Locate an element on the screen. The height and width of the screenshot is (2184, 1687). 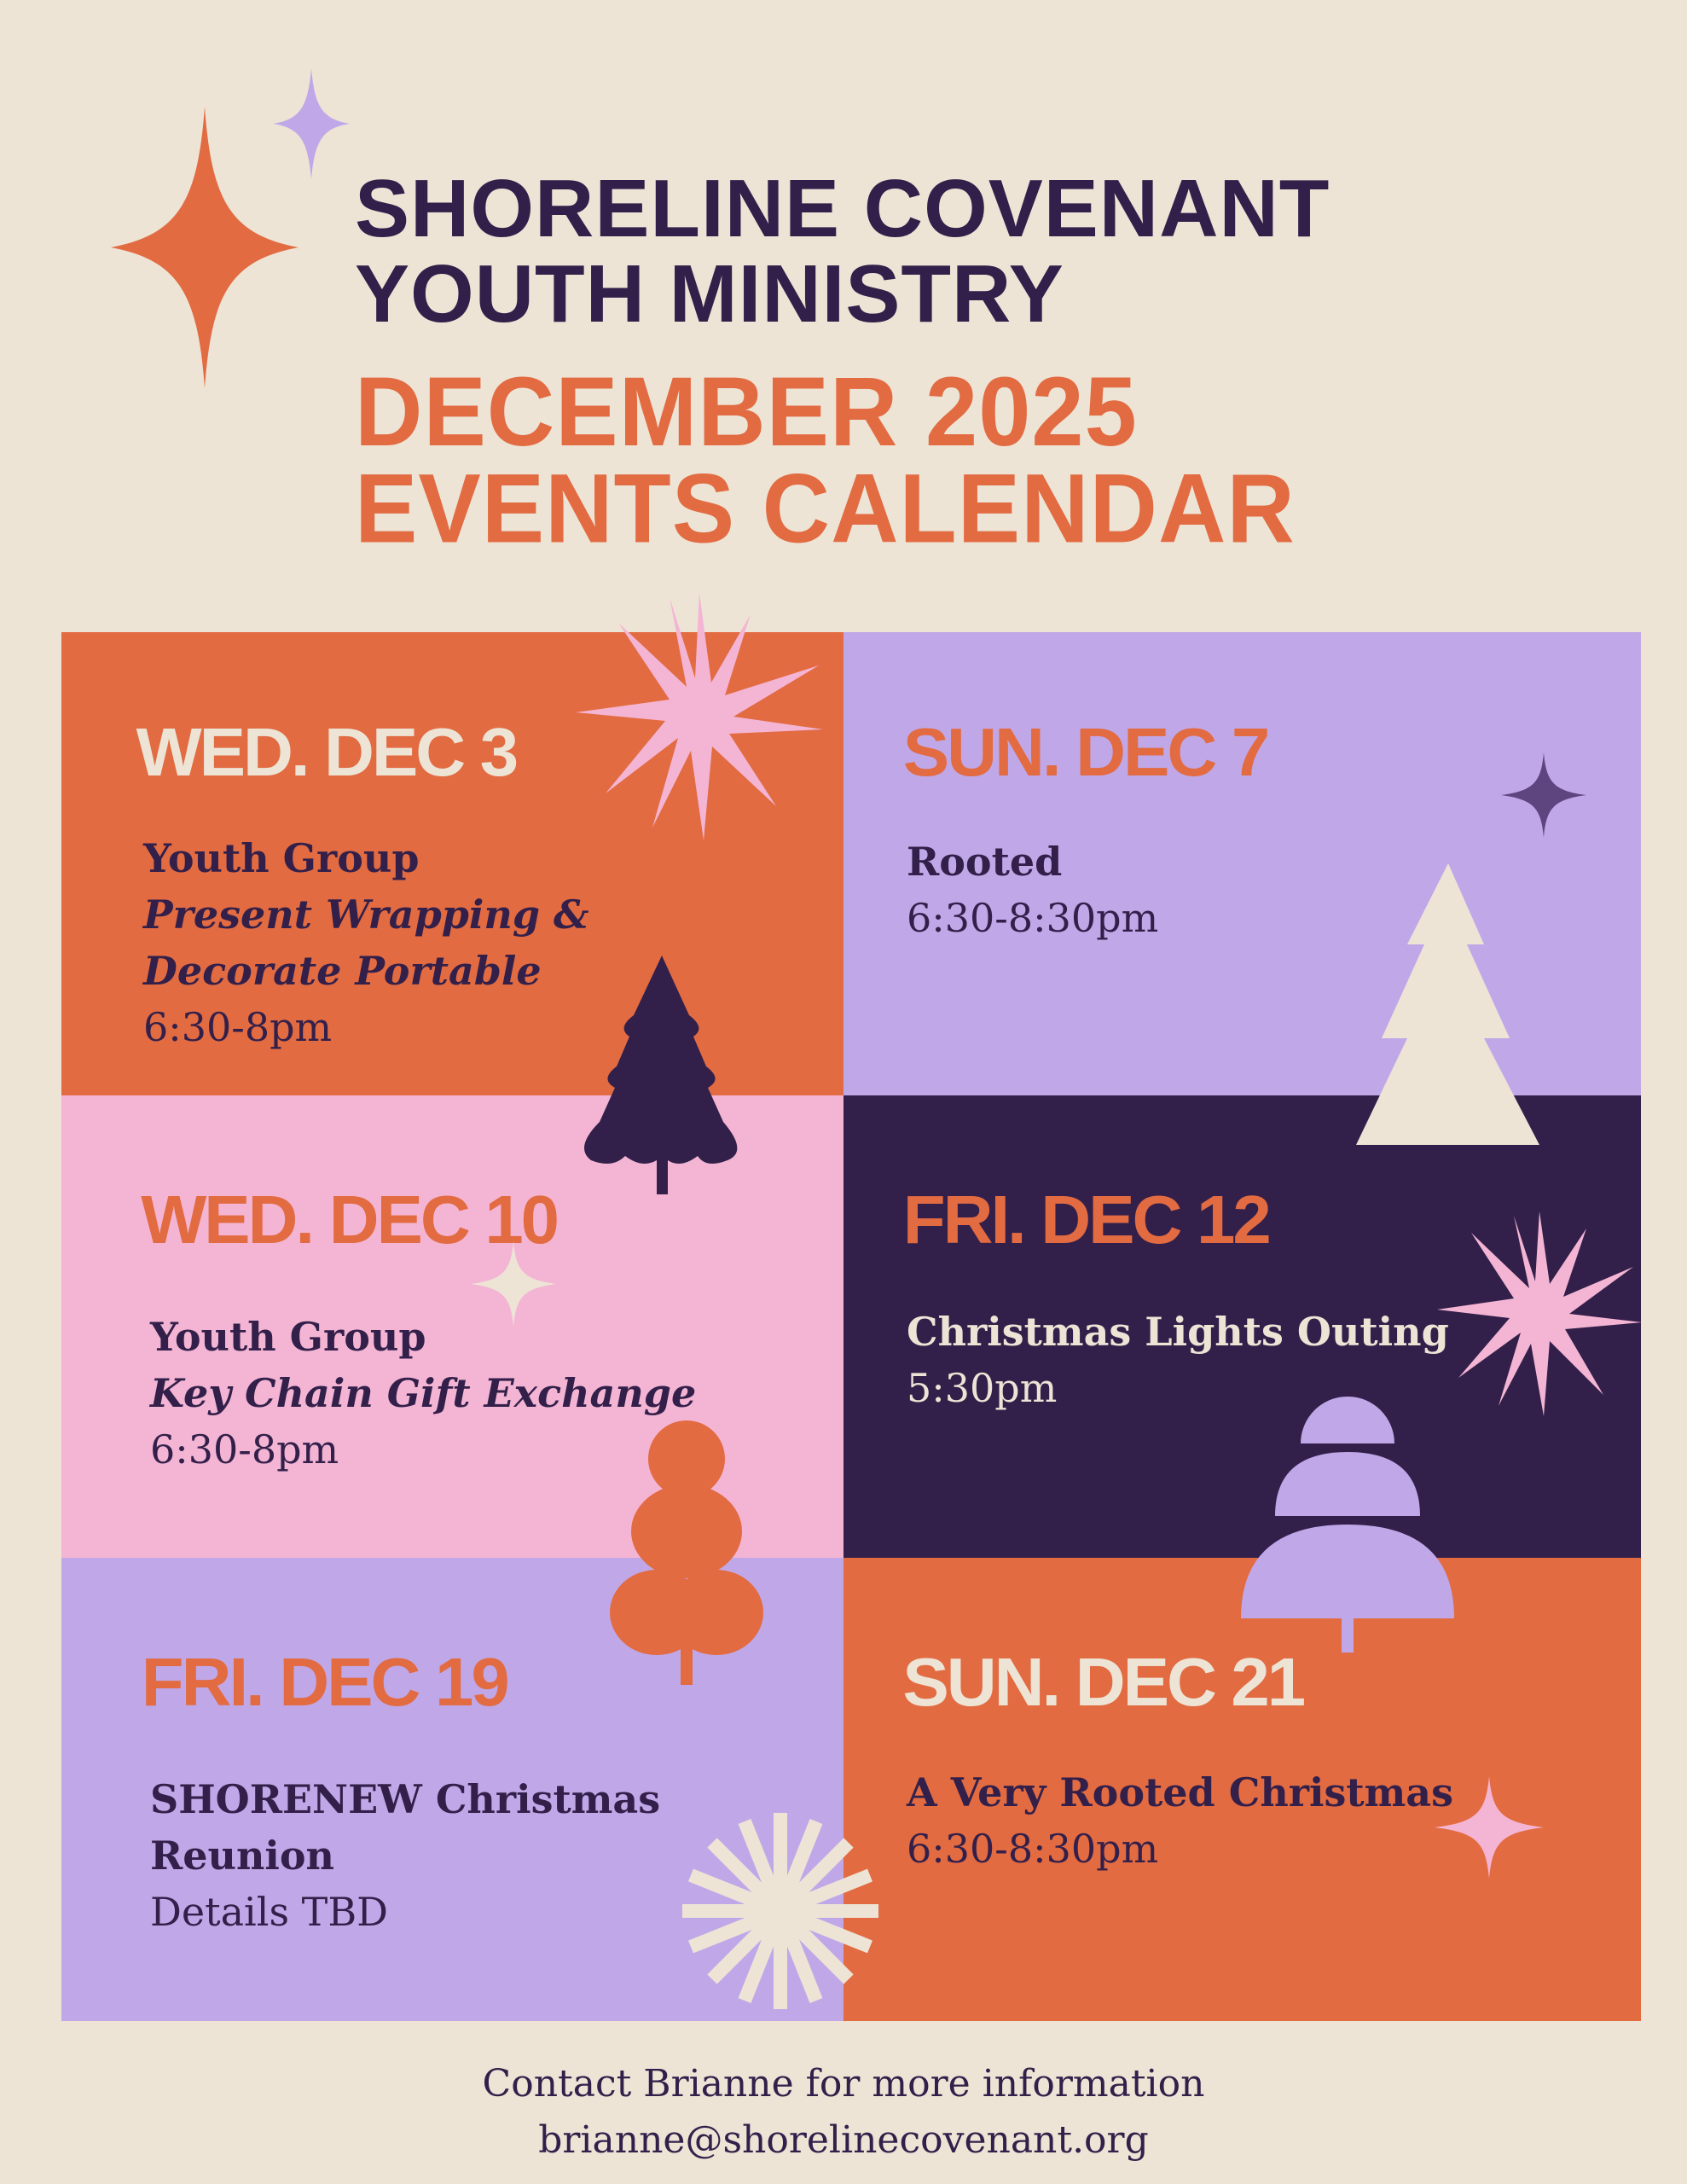
org-name-line2: YOUTH MINISTRY is located at coordinates (710, 294).